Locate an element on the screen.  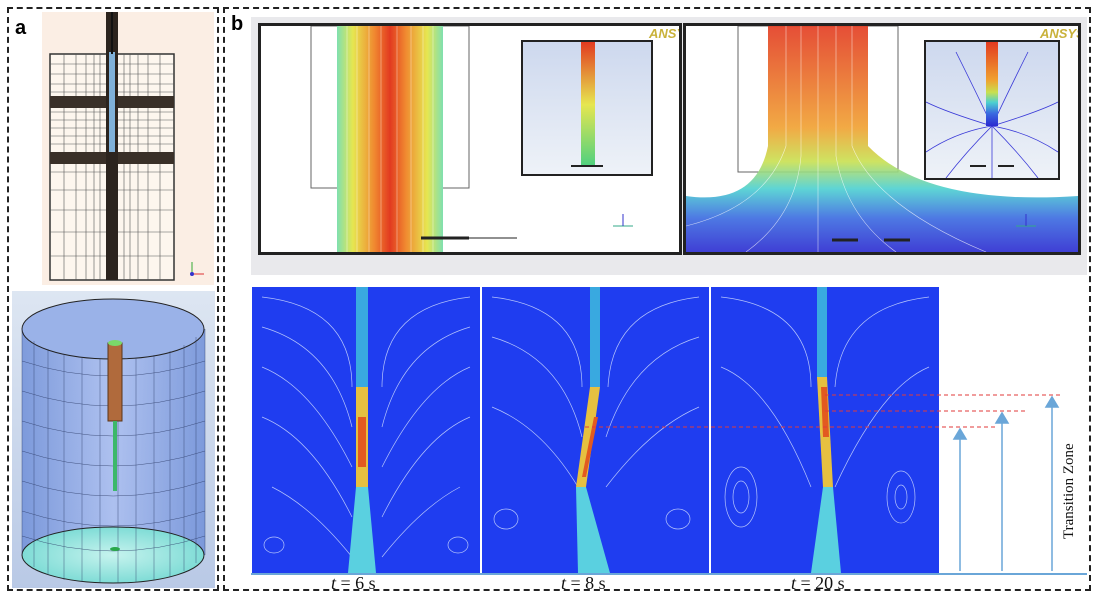
cylinder-svg is located at coordinates (113, 441).